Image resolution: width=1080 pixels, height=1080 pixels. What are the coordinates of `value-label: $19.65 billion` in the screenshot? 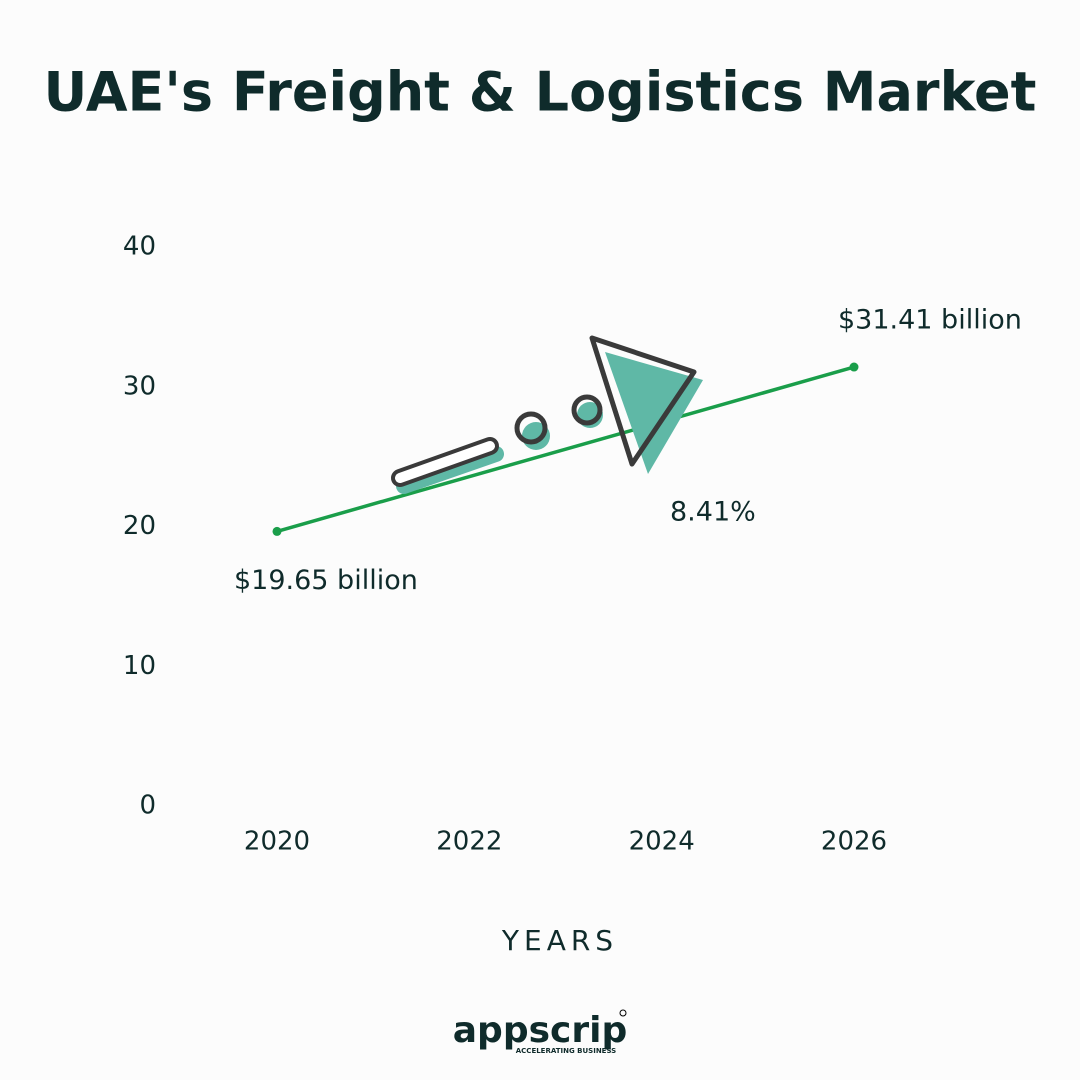 It's located at (326, 580).